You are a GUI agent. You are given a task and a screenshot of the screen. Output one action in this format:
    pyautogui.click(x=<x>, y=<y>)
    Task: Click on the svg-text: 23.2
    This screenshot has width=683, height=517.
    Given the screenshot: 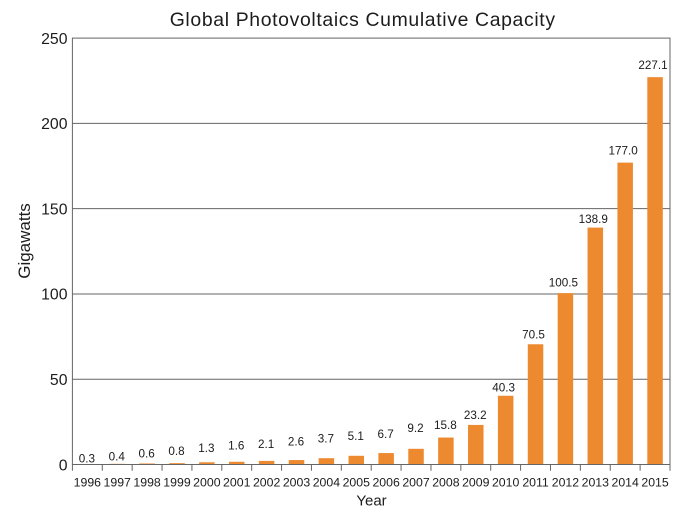 What is the action you would take?
    pyautogui.click(x=475, y=415)
    